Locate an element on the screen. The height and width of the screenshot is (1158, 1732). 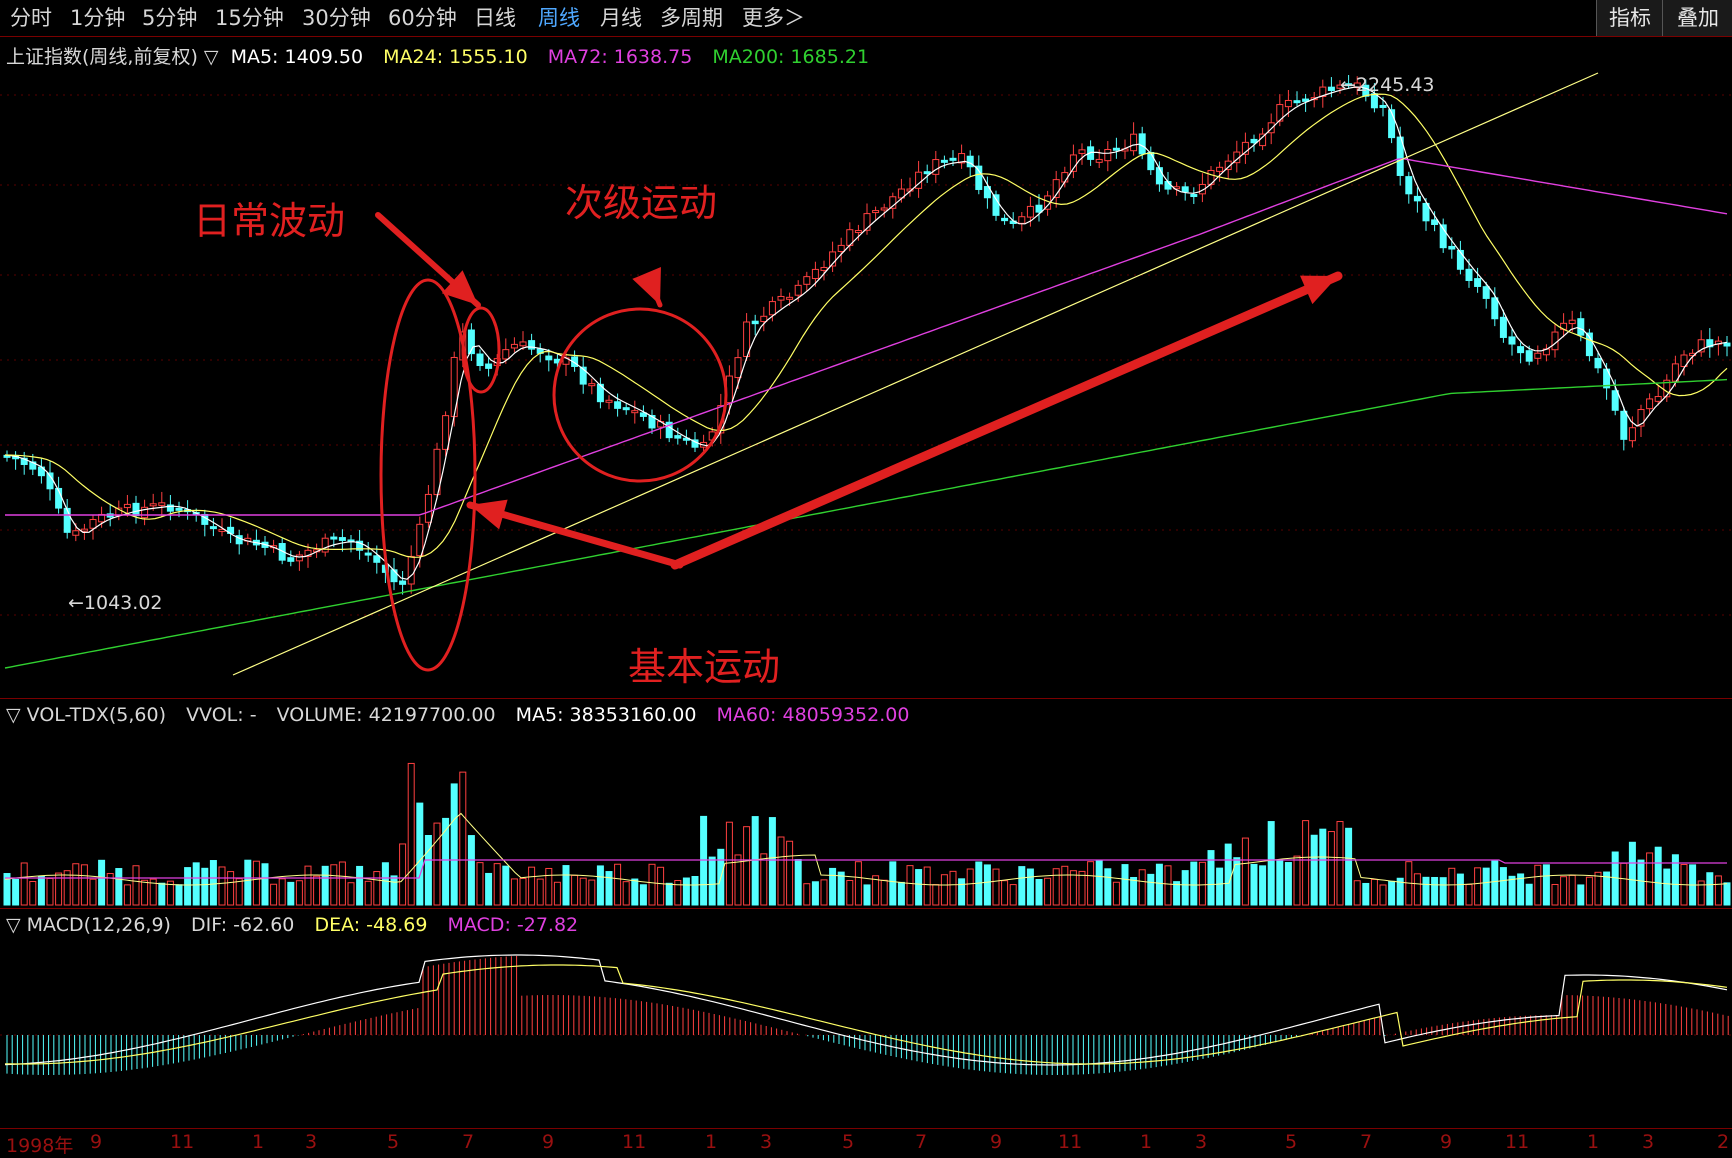
period-tab: 更多＞ is located at coordinates (773, 18).